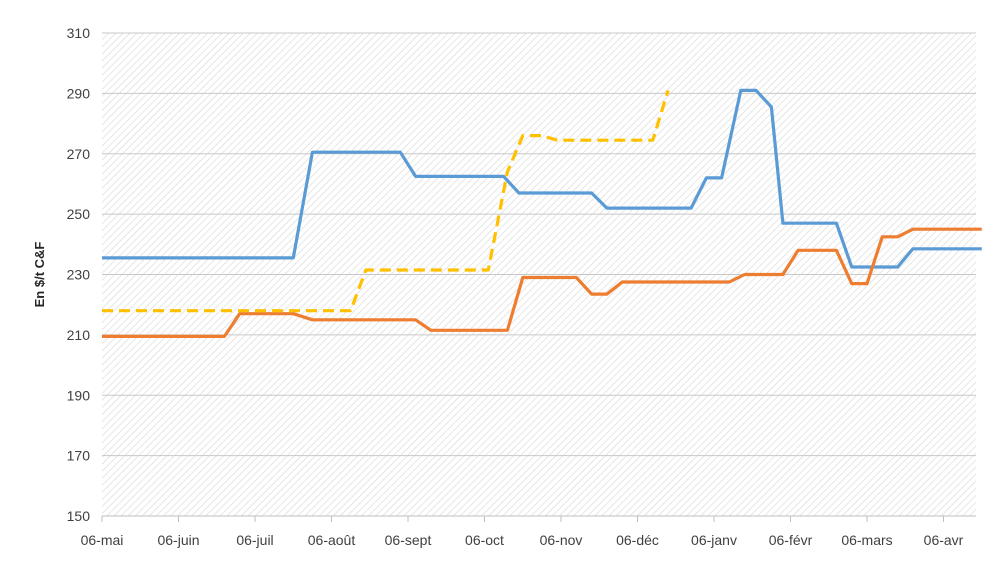  Describe the element at coordinates (332, 540) in the screenshot. I see `x-tick-label: 06-août` at that location.